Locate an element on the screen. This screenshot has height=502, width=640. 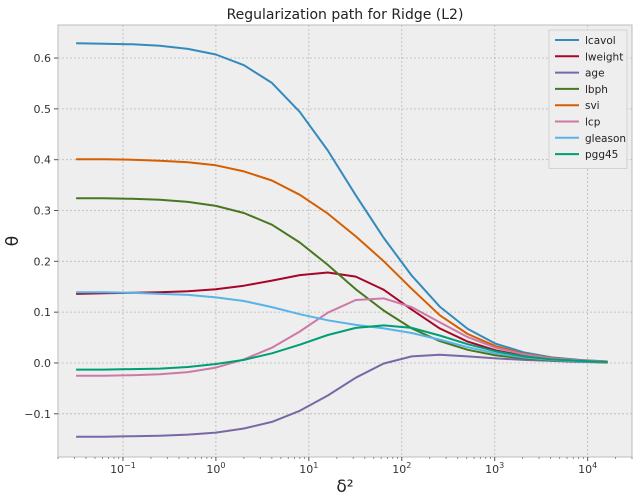
y-tick-label: 0.6 is located at coordinates (43, 58).